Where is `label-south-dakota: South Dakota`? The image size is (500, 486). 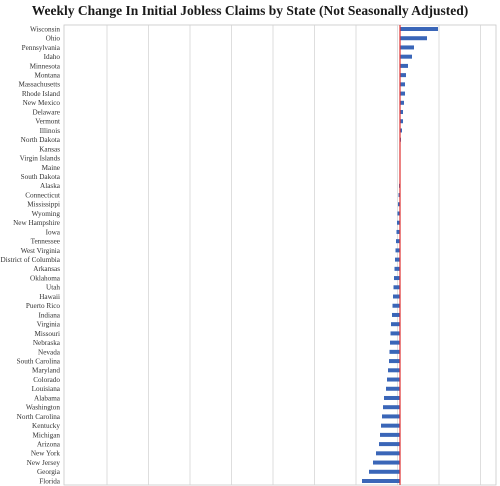 label-south-dakota: South Dakota is located at coordinates (41, 177).